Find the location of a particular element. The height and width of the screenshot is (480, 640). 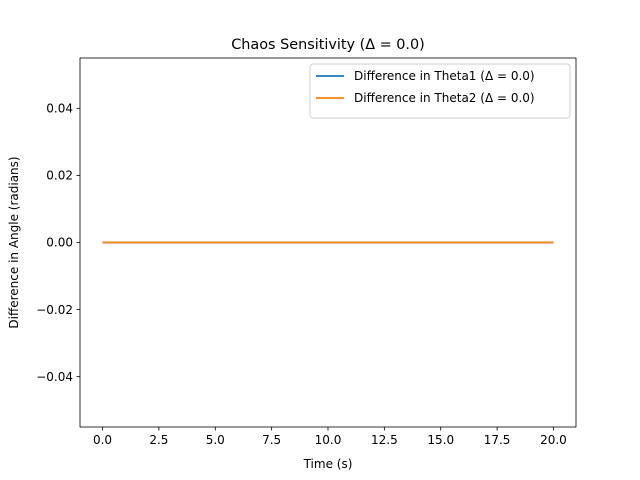

x-tick-label: 12.5 is located at coordinates (384, 440).